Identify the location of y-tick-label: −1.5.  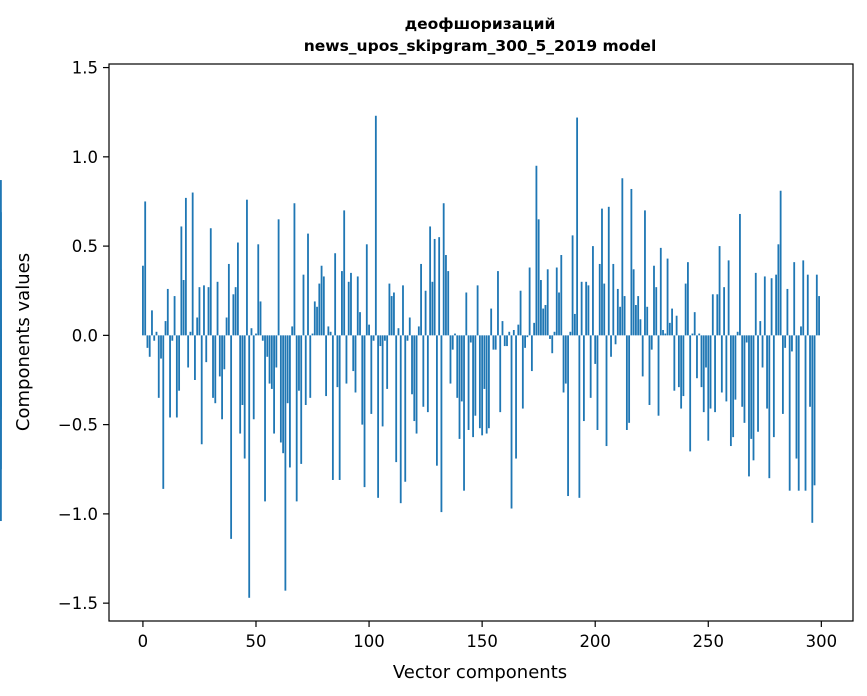
(78, 603).